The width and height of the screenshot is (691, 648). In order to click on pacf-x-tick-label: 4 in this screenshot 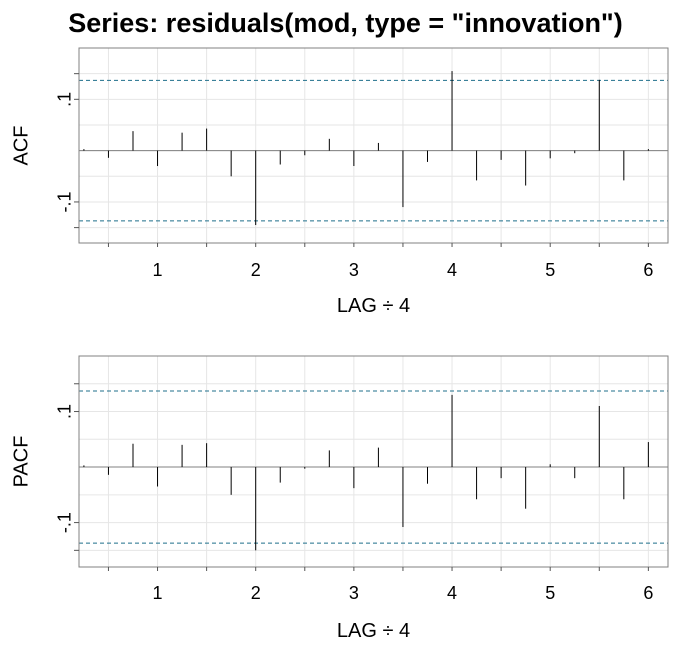, I will do `click(452, 593)`.